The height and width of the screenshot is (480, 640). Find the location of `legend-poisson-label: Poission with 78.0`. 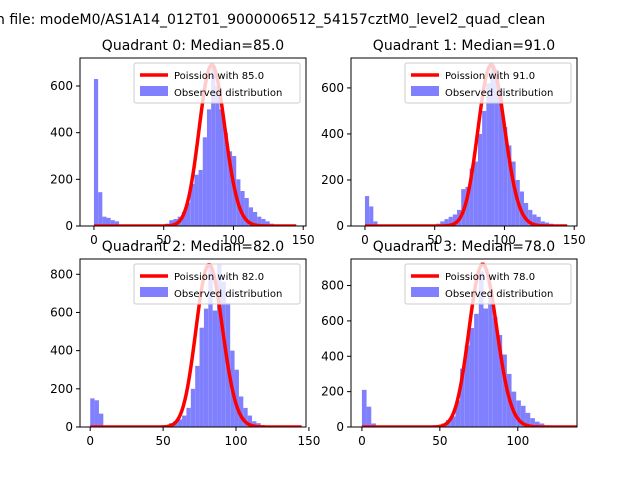

legend-poisson-label: Poission with 78.0 is located at coordinates (490, 277).